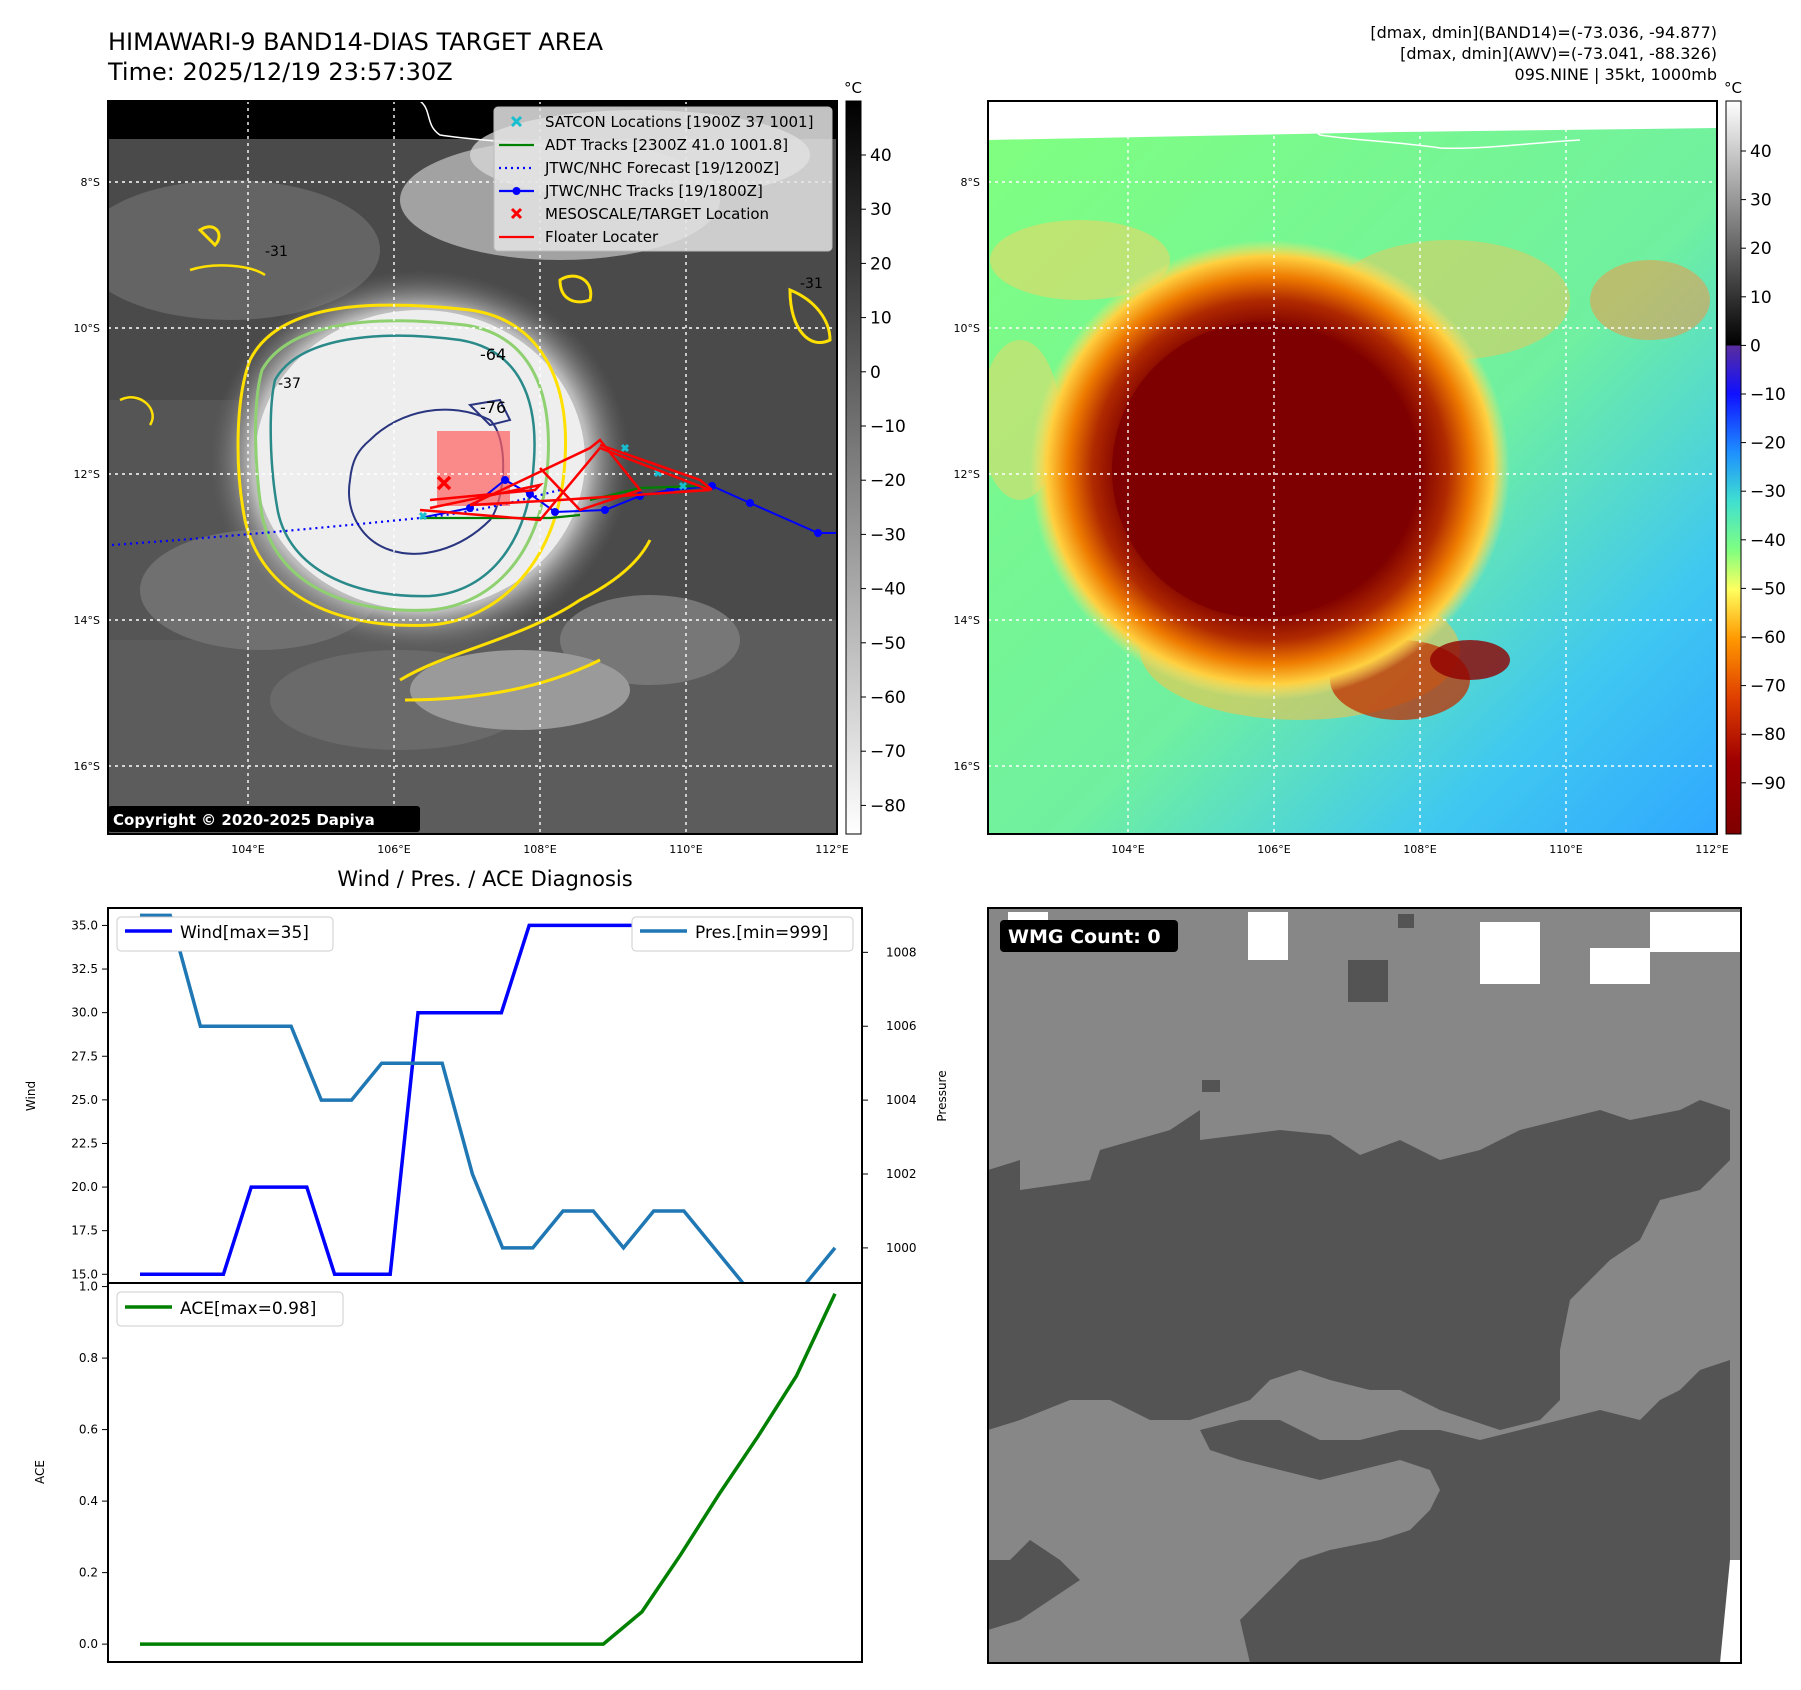  Describe the element at coordinates (639, 168) in the screenshot. I see `legend-entry: JTWC/NHC Forecast [19/1200Z]` at that location.